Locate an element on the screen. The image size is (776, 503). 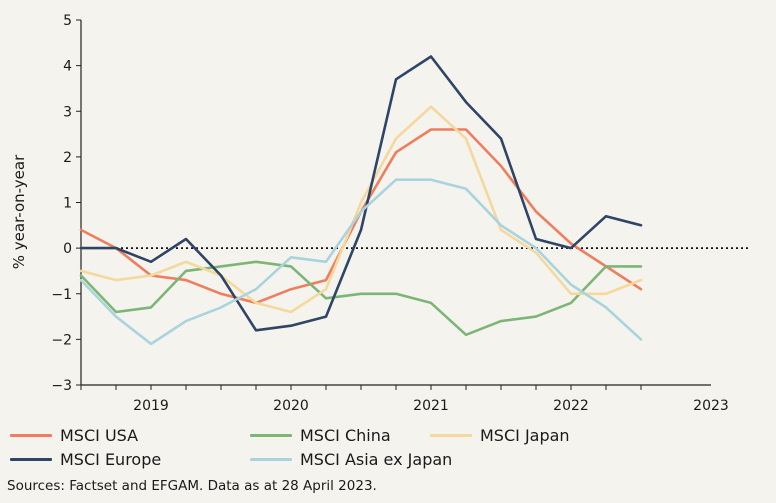
legend-label: MSCI Asia ex Japan is located at coordinates (376, 459).